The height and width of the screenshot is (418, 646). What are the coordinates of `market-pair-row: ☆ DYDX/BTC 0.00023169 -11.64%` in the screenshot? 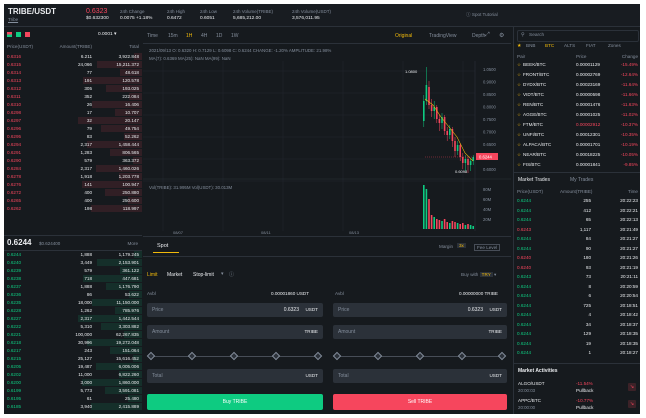 It's located at (577, 84).